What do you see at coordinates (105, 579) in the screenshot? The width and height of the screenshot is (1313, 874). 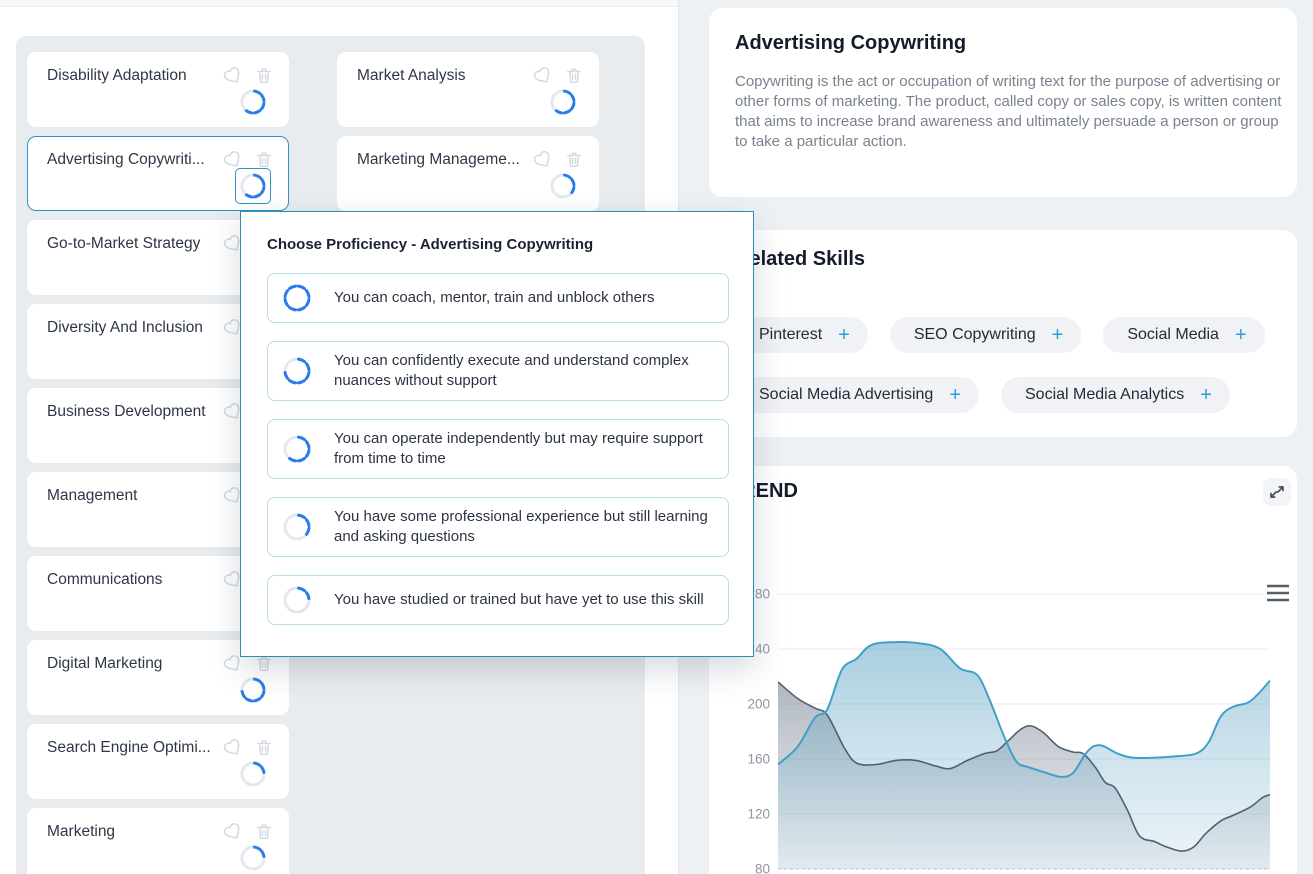 I see `skill-card-title: Communications` at bounding box center [105, 579].